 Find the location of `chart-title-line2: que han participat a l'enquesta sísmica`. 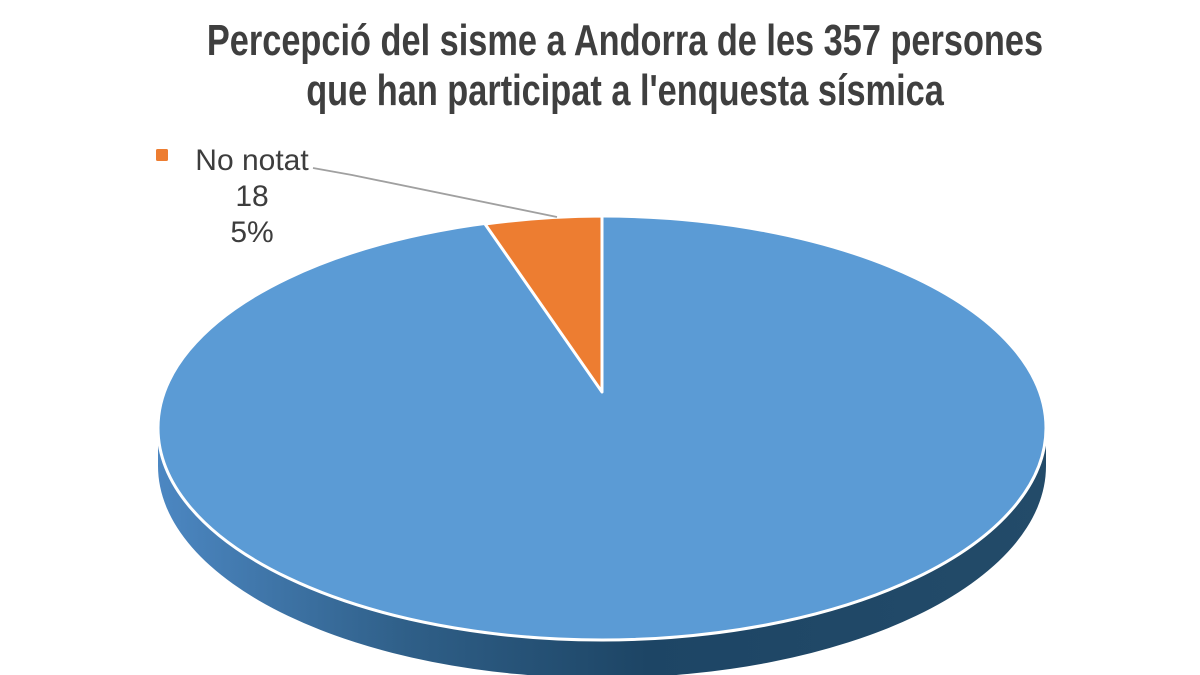

chart-title-line2: que han participat a l'enquesta sísmica is located at coordinates (625, 90).